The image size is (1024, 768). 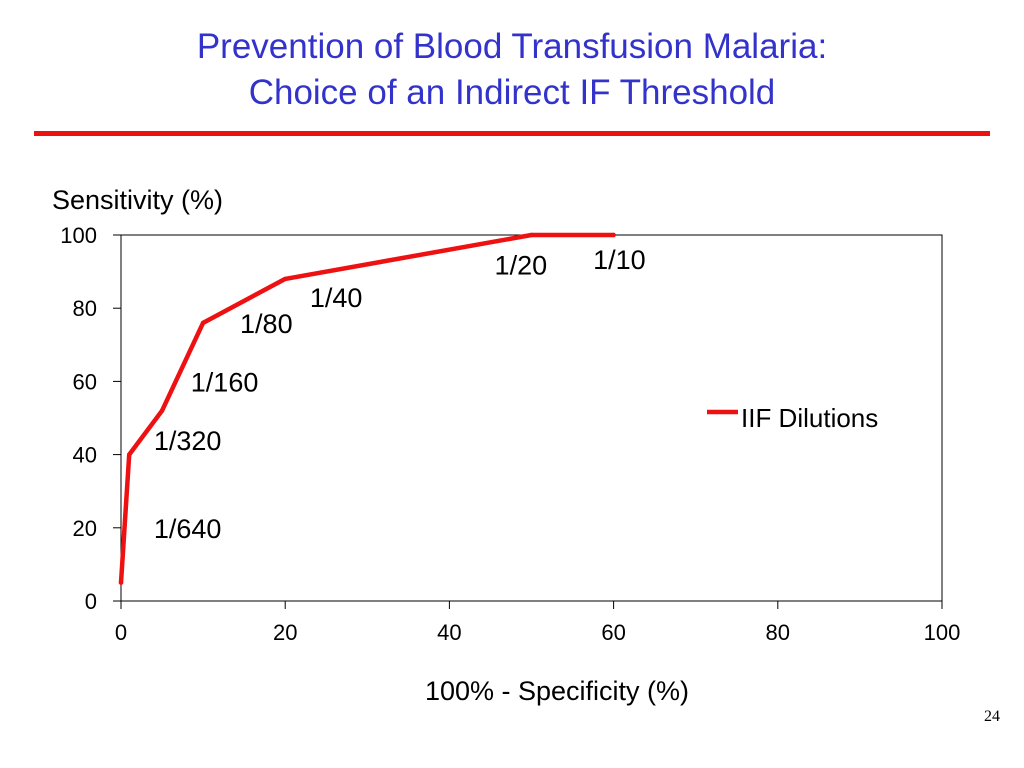 What do you see at coordinates (942, 632) in the screenshot?
I see `x-tick-label: 100` at bounding box center [942, 632].